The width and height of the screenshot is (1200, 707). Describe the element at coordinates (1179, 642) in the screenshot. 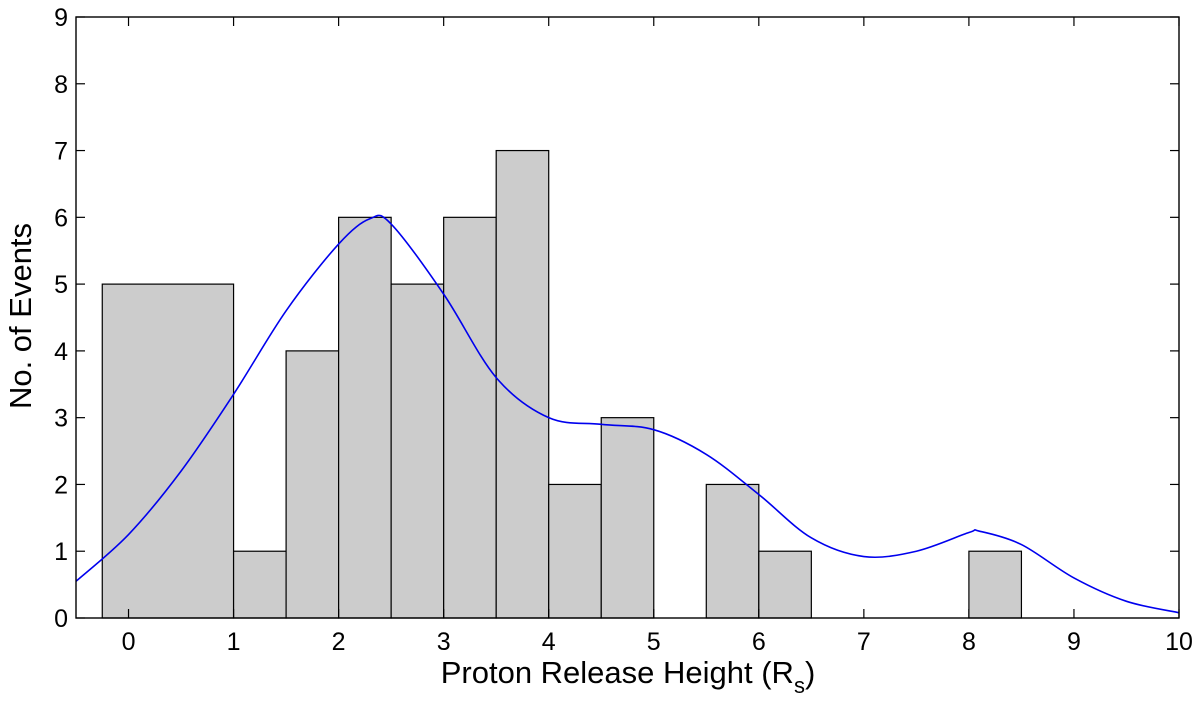

I see `x-tick-label: 10` at that location.